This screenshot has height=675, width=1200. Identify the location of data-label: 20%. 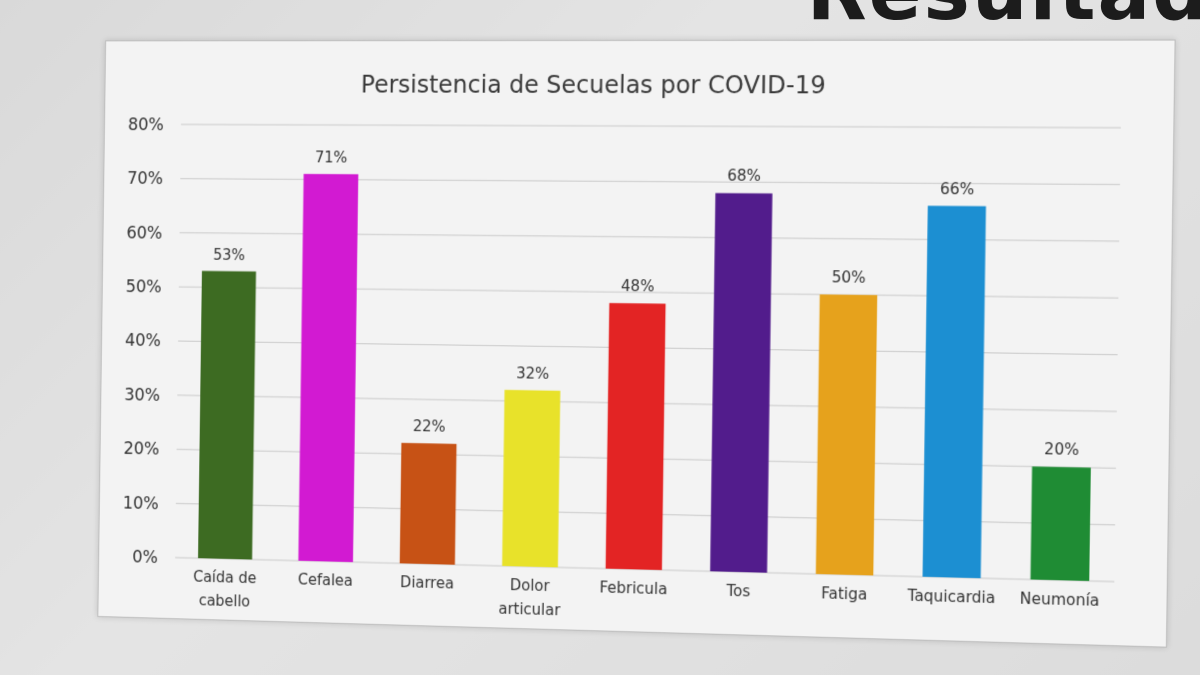
(1061, 450).